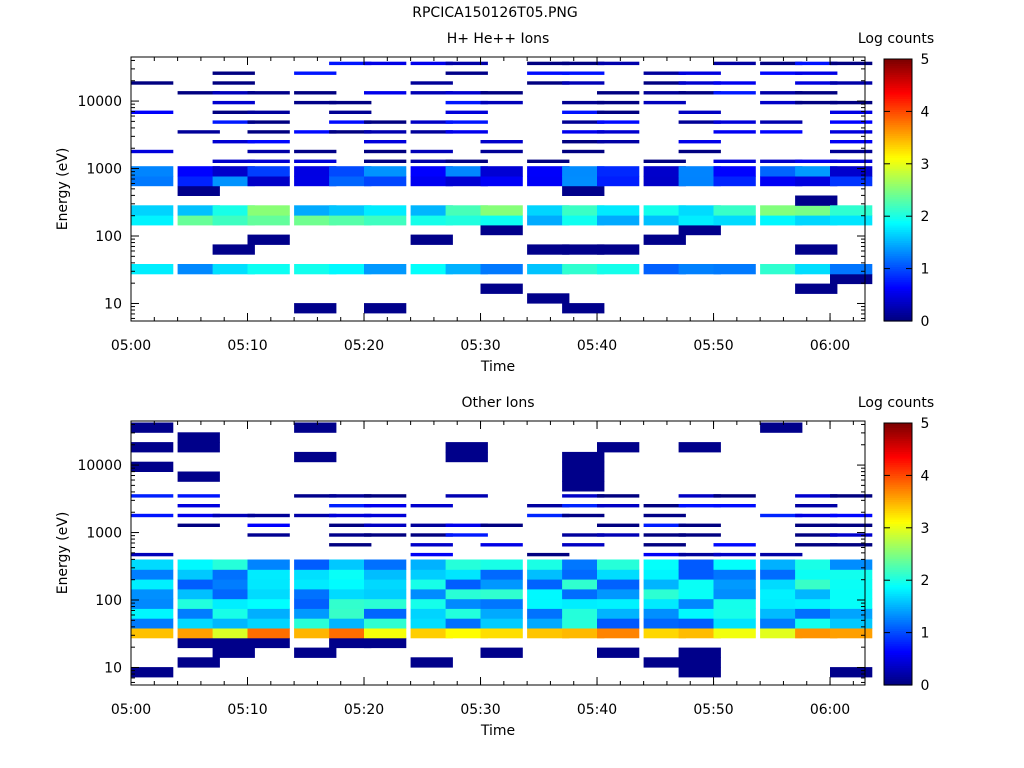 This screenshot has width=1024, height=768. What do you see at coordinates (498, 39) in the screenshot?
I see `panel-title: H+ He++ Ions` at bounding box center [498, 39].